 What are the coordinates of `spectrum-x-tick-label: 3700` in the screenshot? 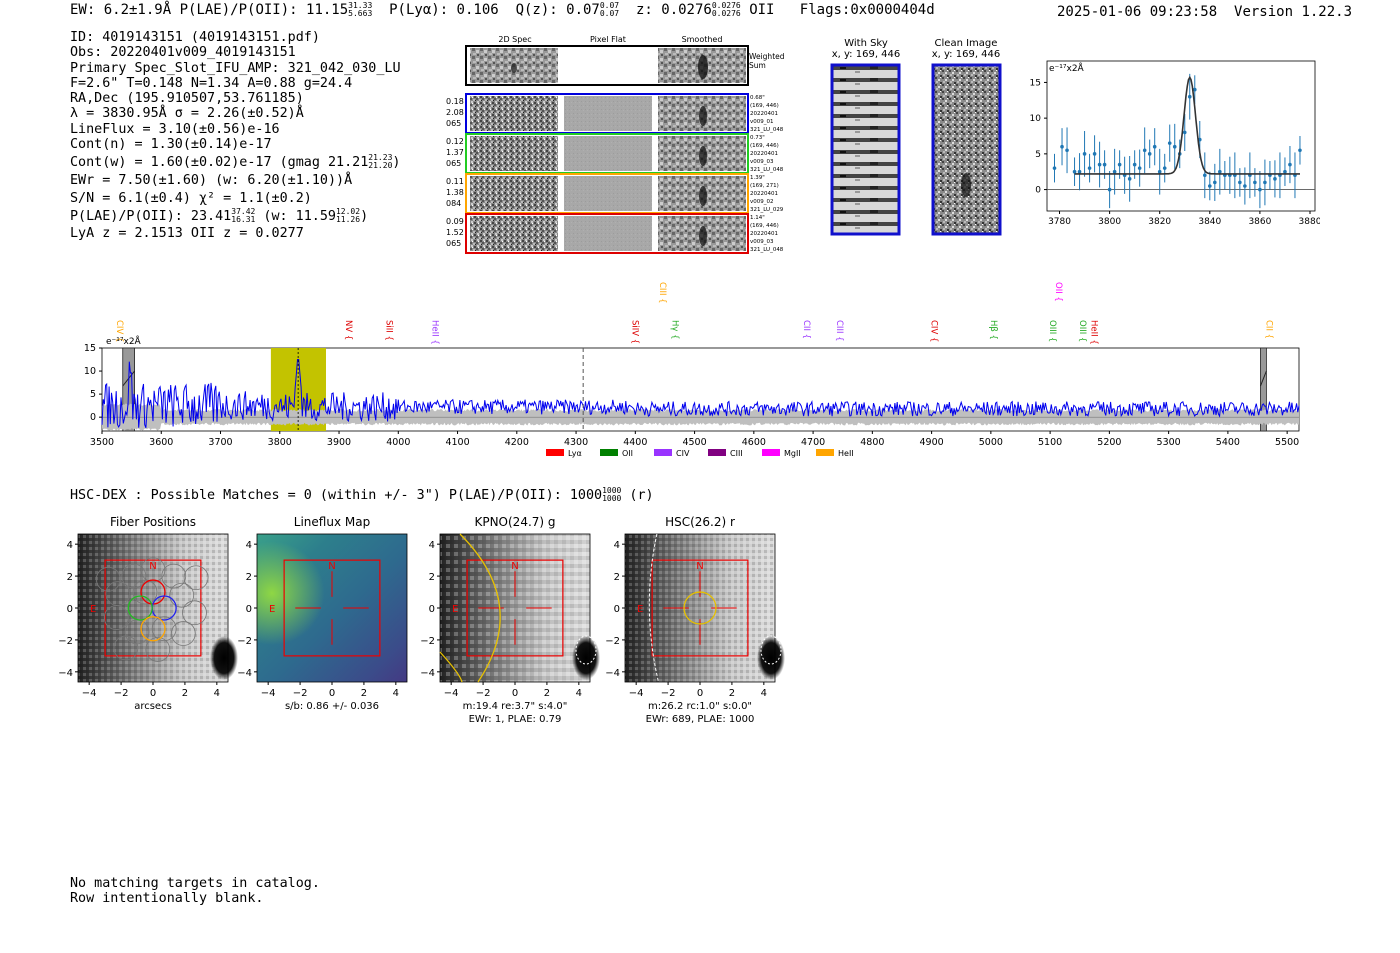 It's located at (220, 442).